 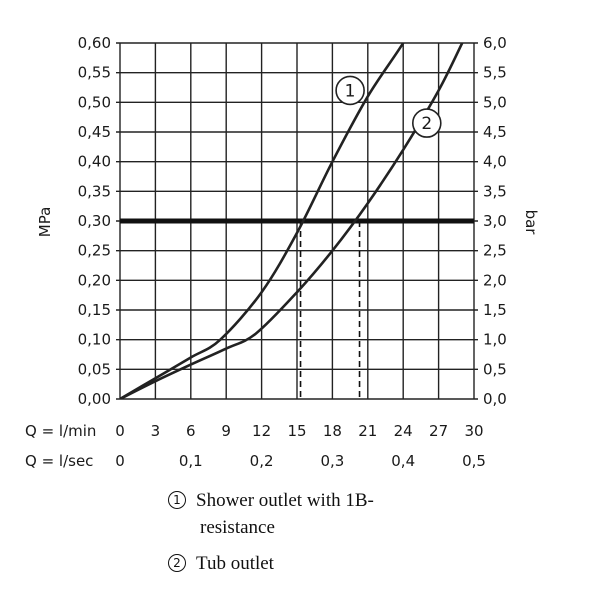 What do you see at coordinates (94, 43) in the screenshot?
I see `y-left-tick-label: 0,60` at bounding box center [94, 43].